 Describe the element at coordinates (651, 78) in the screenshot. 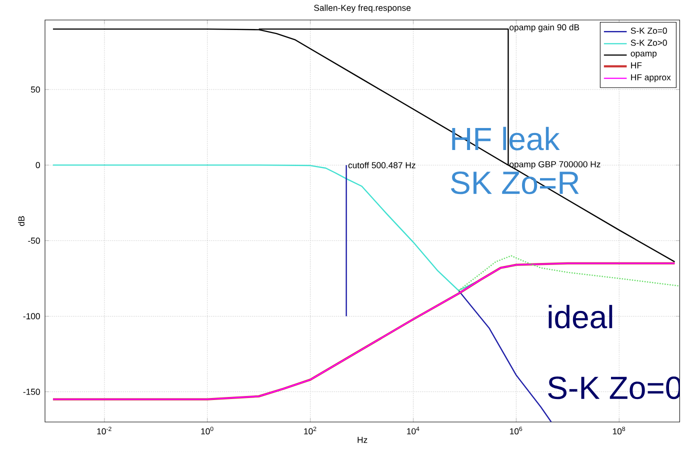

I see `legend-label: HF approx` at that location.